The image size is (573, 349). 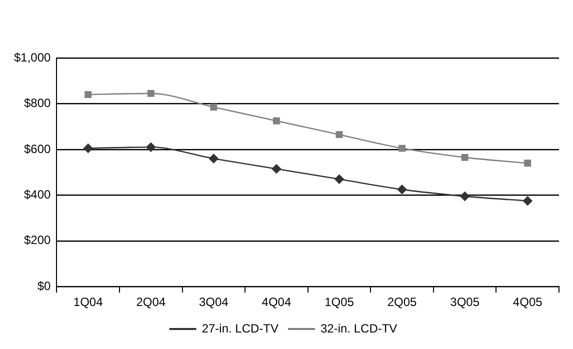 What do you see at coordinates (213, 302) in the screenshot?
I see `x-tick-label: 3Q04` at bounding box center [213, 302].